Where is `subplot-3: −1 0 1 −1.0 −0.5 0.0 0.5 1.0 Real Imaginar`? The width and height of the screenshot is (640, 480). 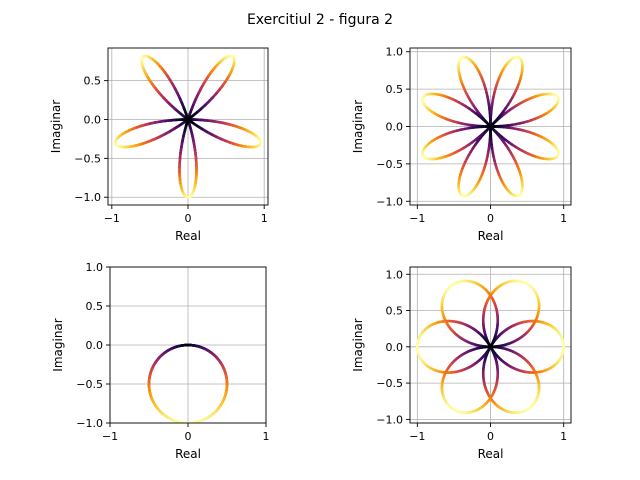
subplot-3: −1 0 1 −1.0 −0.5 0.0 0.5 1.0 Real Imaginar is located at coordinates (160, 361).